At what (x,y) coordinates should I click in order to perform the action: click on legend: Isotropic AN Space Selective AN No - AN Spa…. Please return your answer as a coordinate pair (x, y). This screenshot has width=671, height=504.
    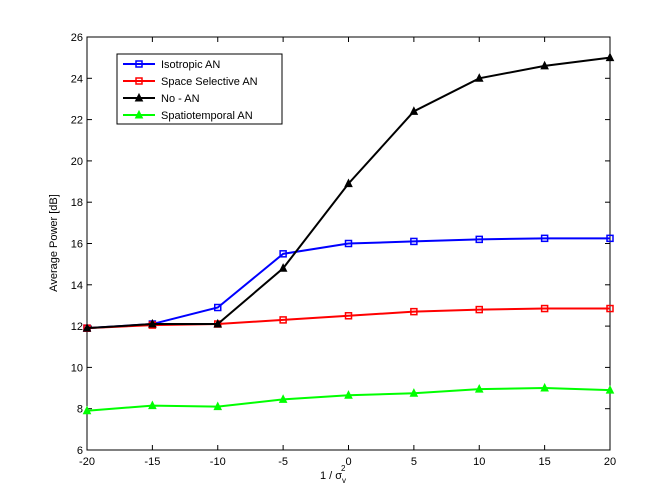
    Looking at the image, I should click on (199, 89).